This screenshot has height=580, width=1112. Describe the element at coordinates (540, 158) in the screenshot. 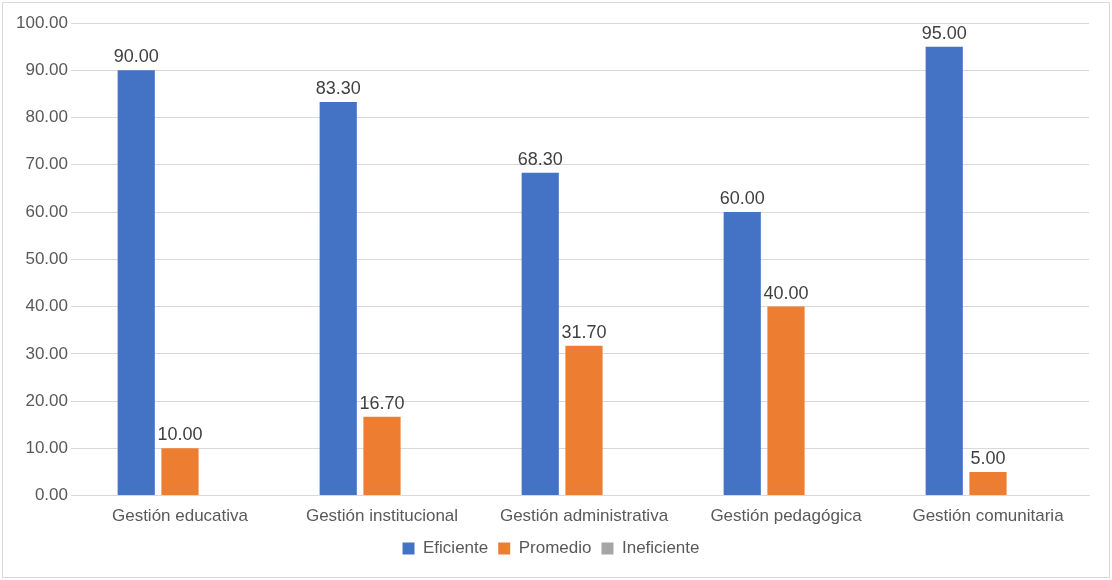

I see `data-label: 68.30` at that location.